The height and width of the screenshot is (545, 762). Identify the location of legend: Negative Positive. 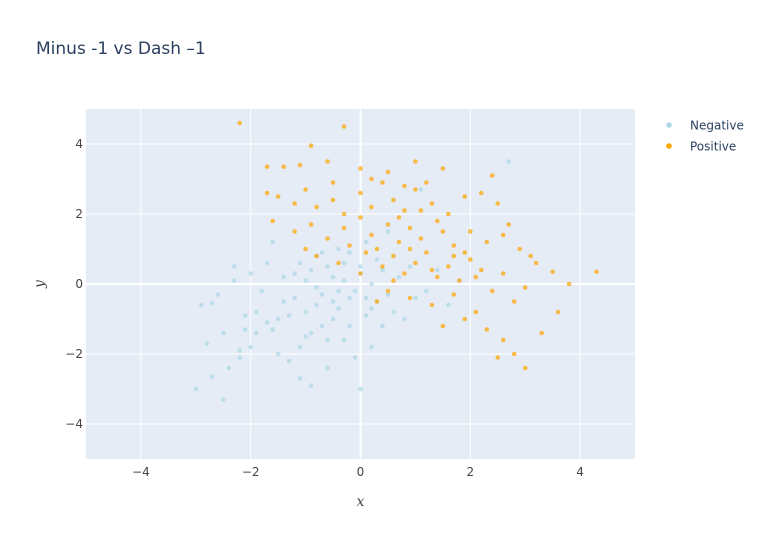
(705, 136).